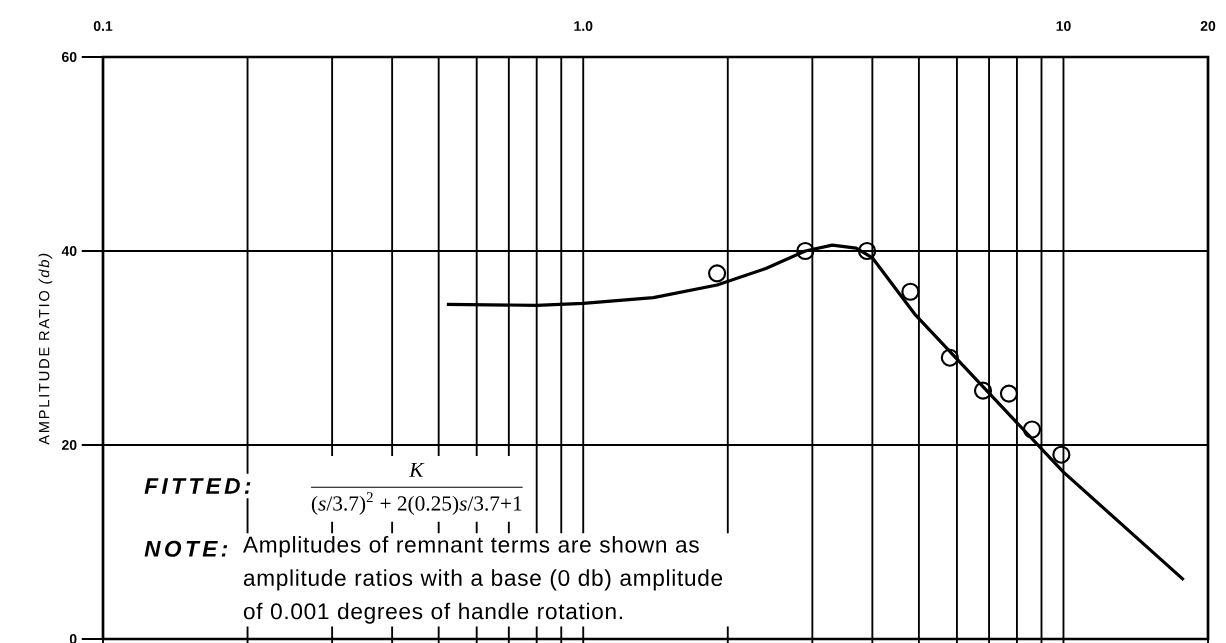  What do you see at coordinates (1208, 26) in the screenshot?
I see `x-tick-label: 20` at bounding box center [1208, 26].